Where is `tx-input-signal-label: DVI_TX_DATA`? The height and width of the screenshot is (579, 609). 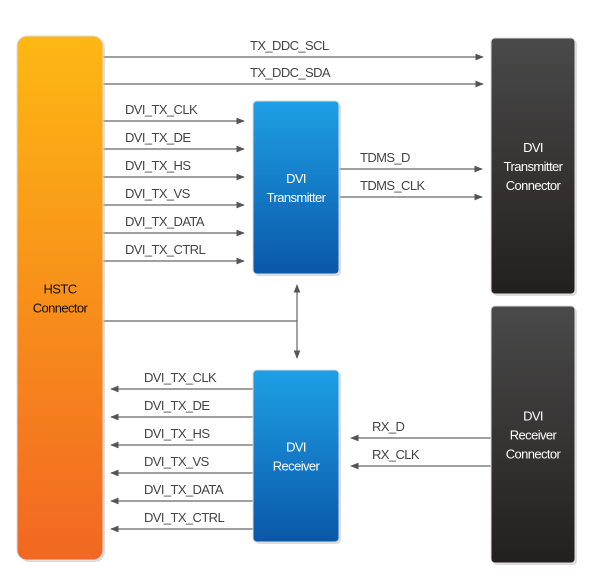
tx-input-signal-label: DVI_TX_DATA is located at coordinates (165, 221).